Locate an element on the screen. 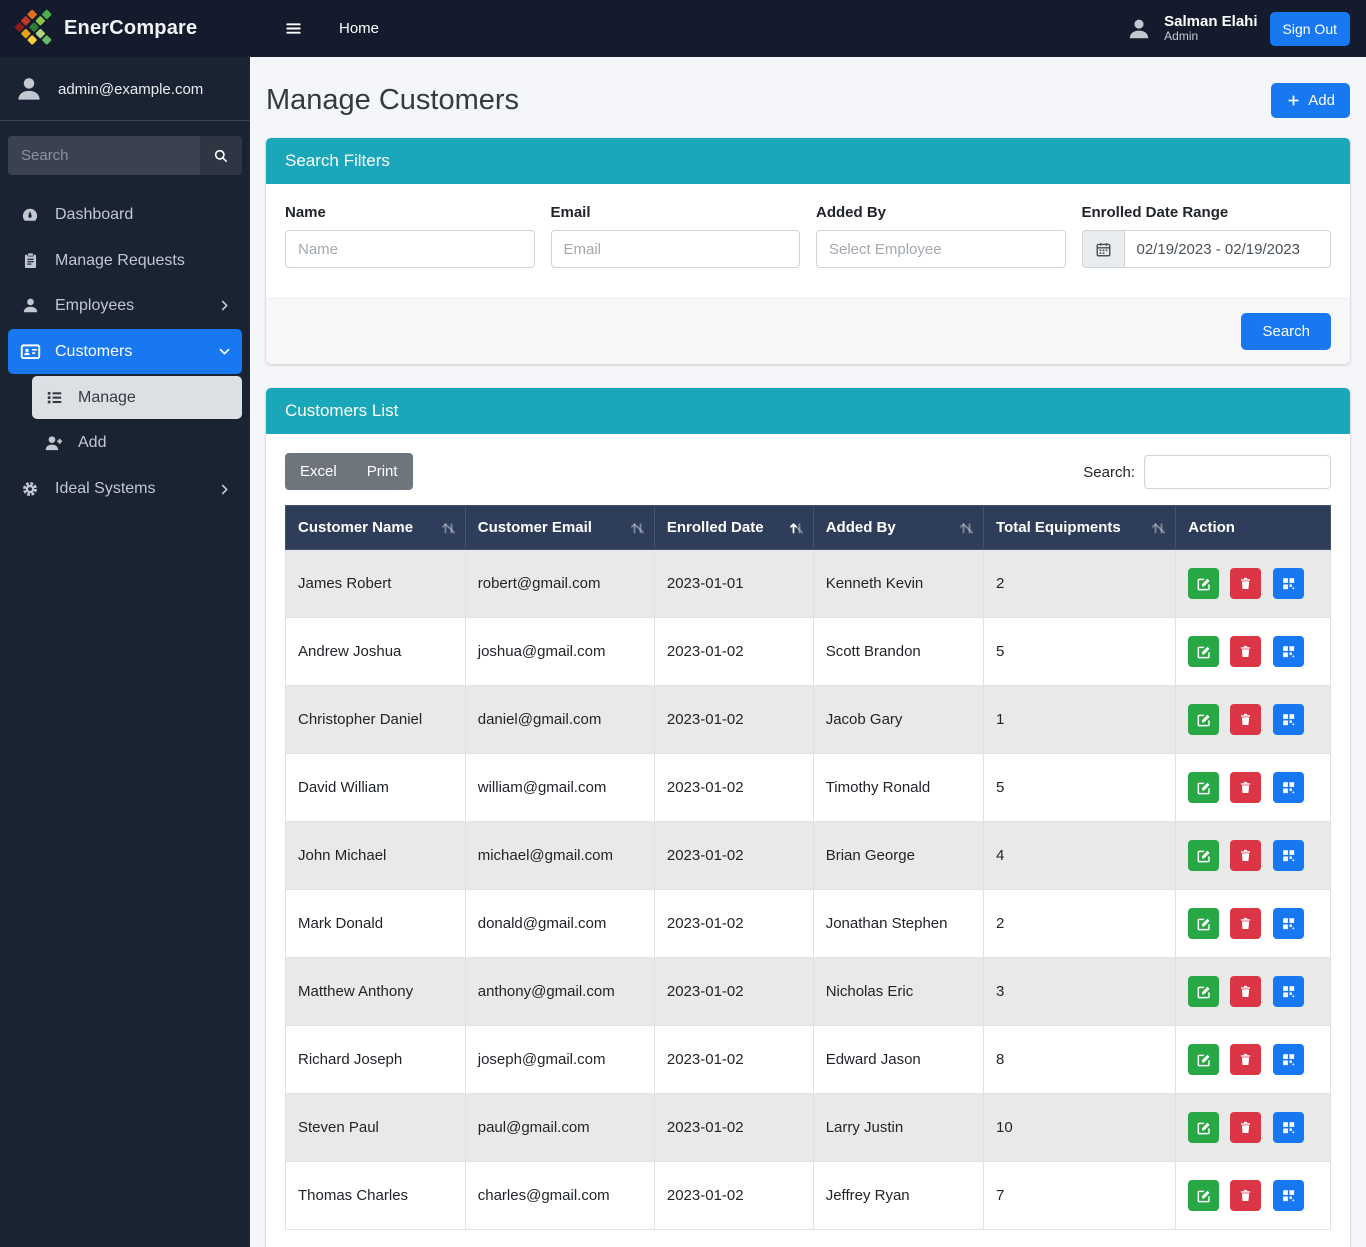 This screenshot has height=1247, width=1366. table-search-label: Search: is located at coordinates (1109, 472).